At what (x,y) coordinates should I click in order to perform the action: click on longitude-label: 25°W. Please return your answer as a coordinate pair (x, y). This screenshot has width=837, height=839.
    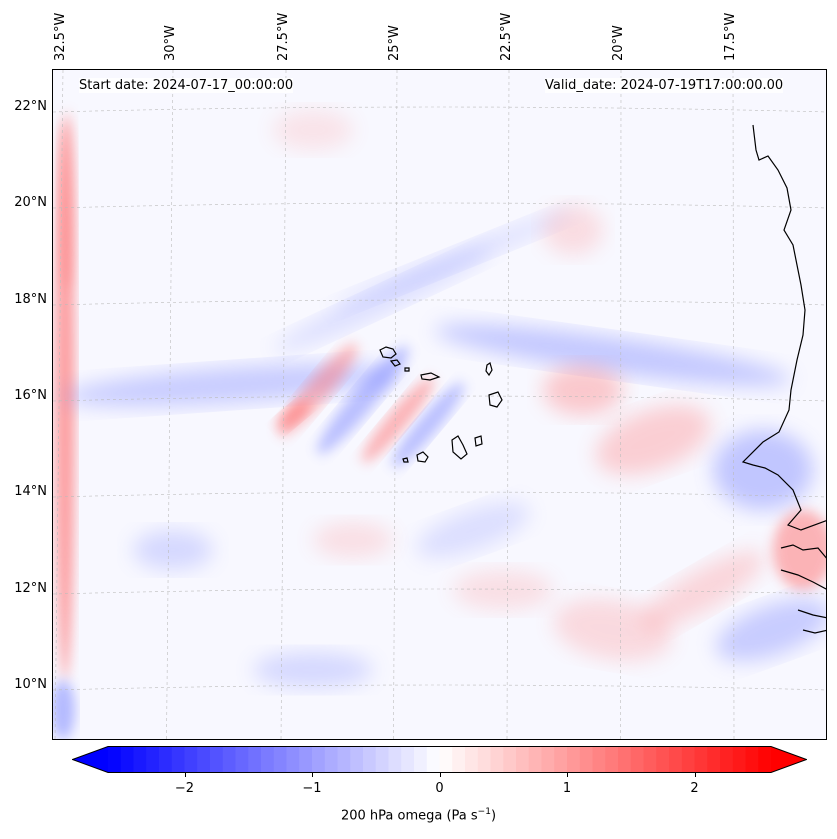
    Looking at the image, I should click on (394, 43).